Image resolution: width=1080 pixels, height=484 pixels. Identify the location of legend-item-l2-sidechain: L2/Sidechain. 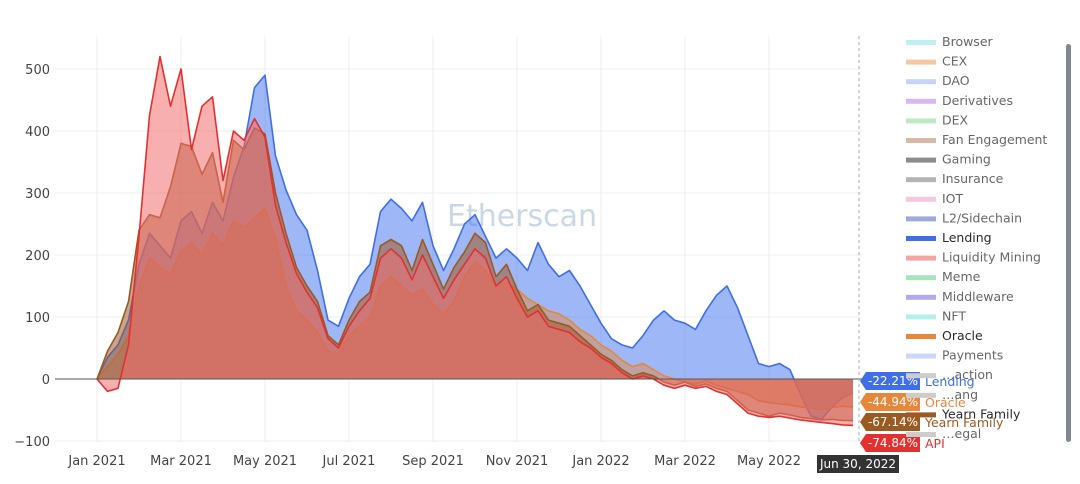
(964, 217).